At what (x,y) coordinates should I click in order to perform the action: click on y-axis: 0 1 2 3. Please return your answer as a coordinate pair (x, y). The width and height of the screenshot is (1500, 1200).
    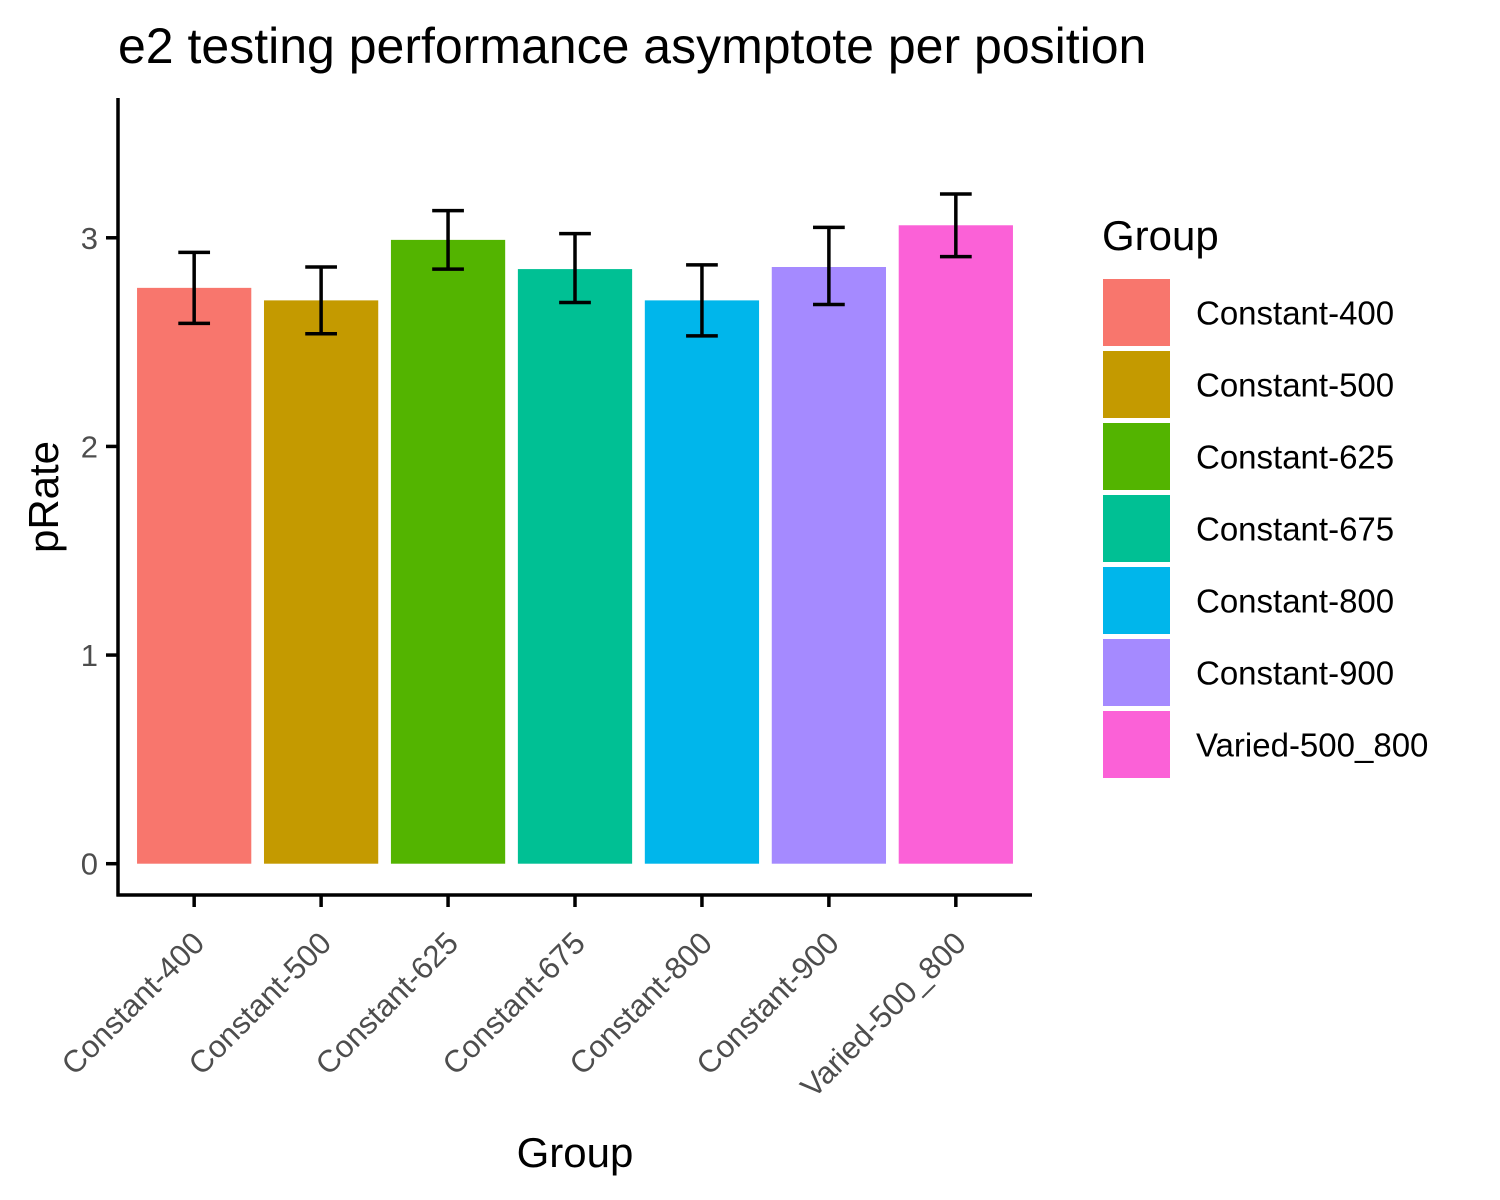
    Looking at the image, I should click on (100, 497).